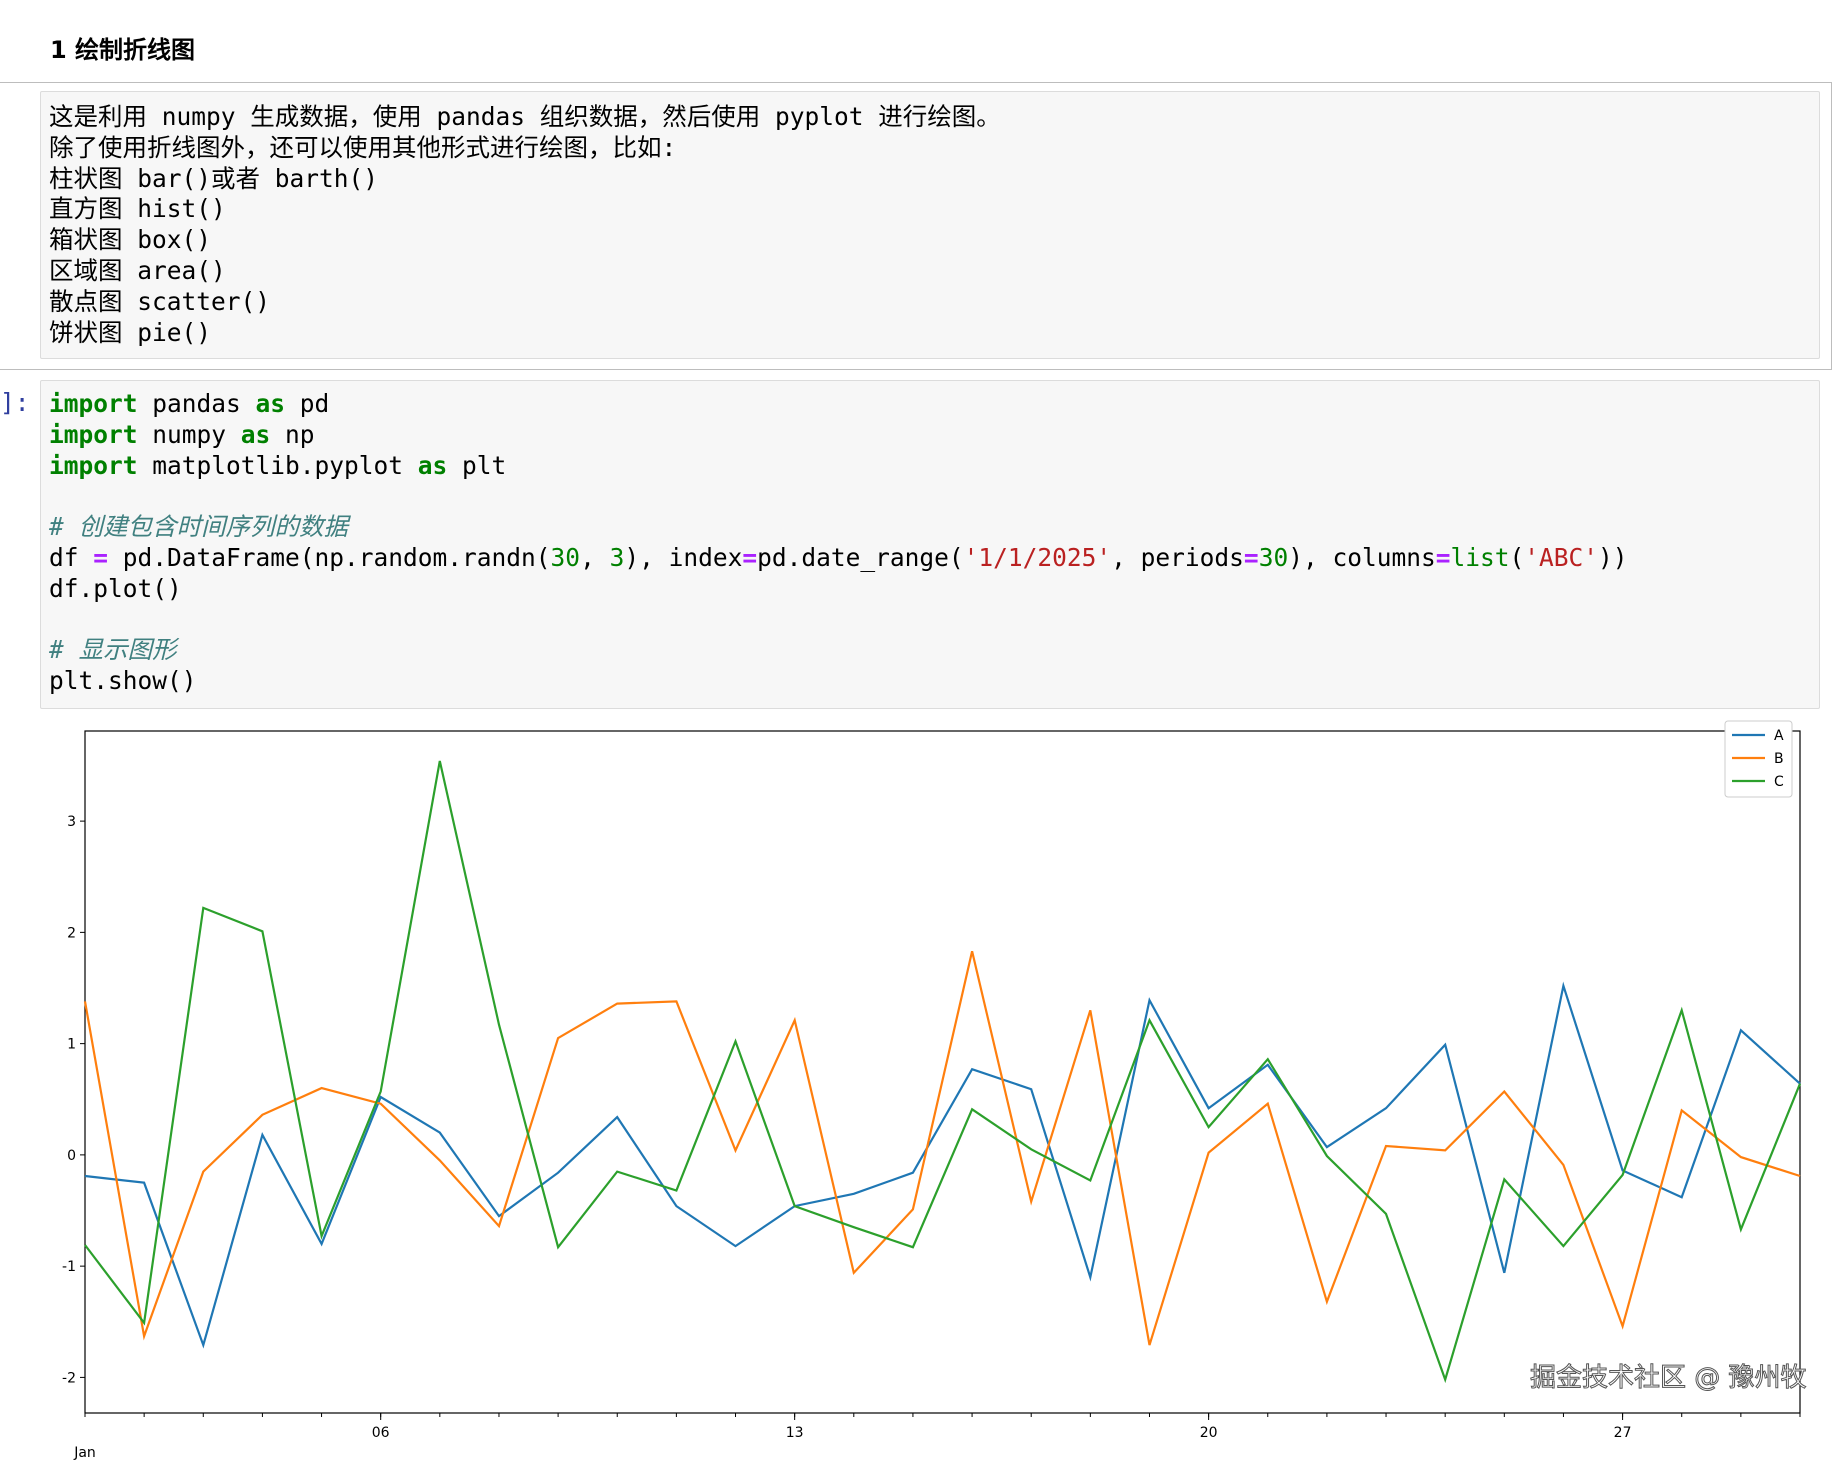 The width and height of the screenshot is (1848, 1475). Describe the element at coordinates (1177, 557) in the screenshot. I see `code-token: , periods` at that location.